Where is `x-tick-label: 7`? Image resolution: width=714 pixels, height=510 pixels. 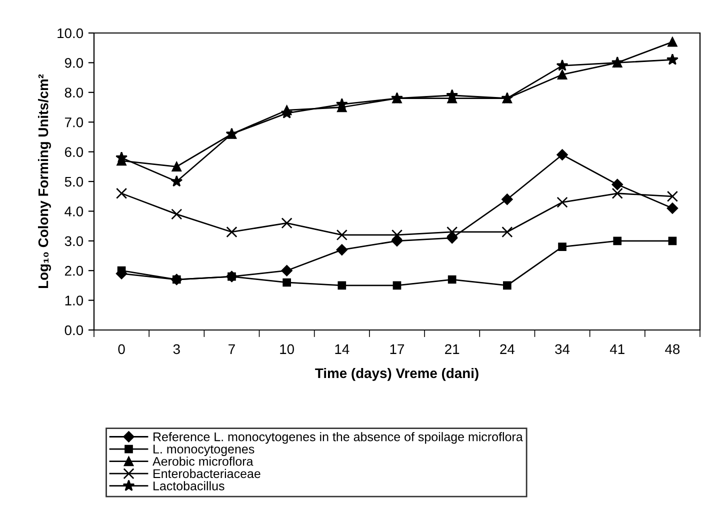 x-tick-label: 7 is located at coordinates (231, 349).